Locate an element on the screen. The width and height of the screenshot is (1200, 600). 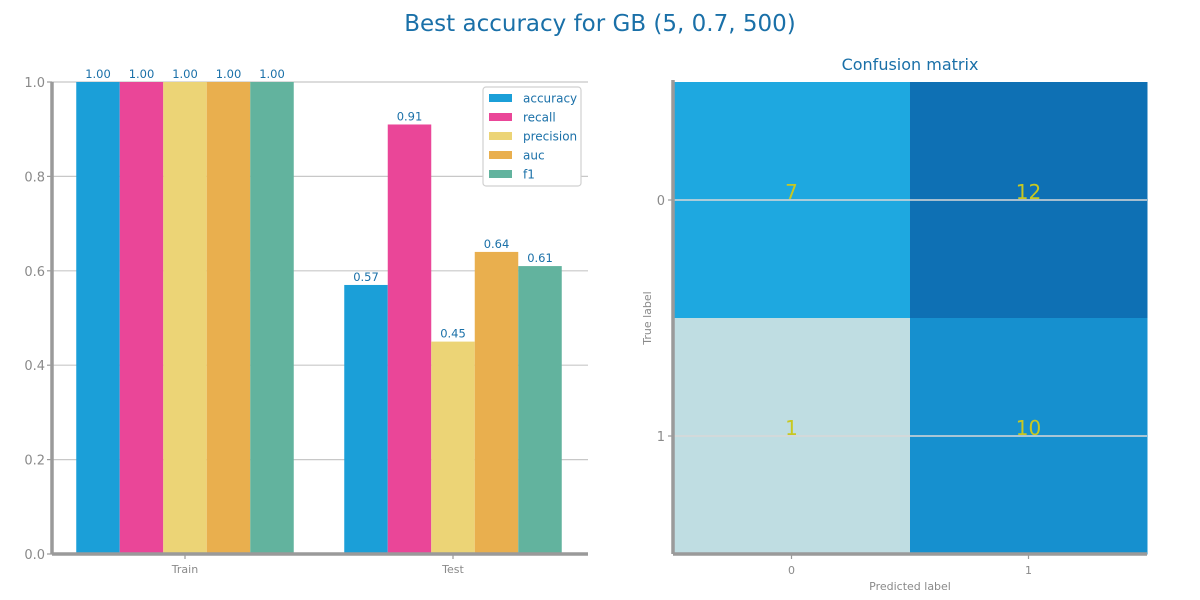
matrix-cell-value: 7 is located at coordinates (791, 192).